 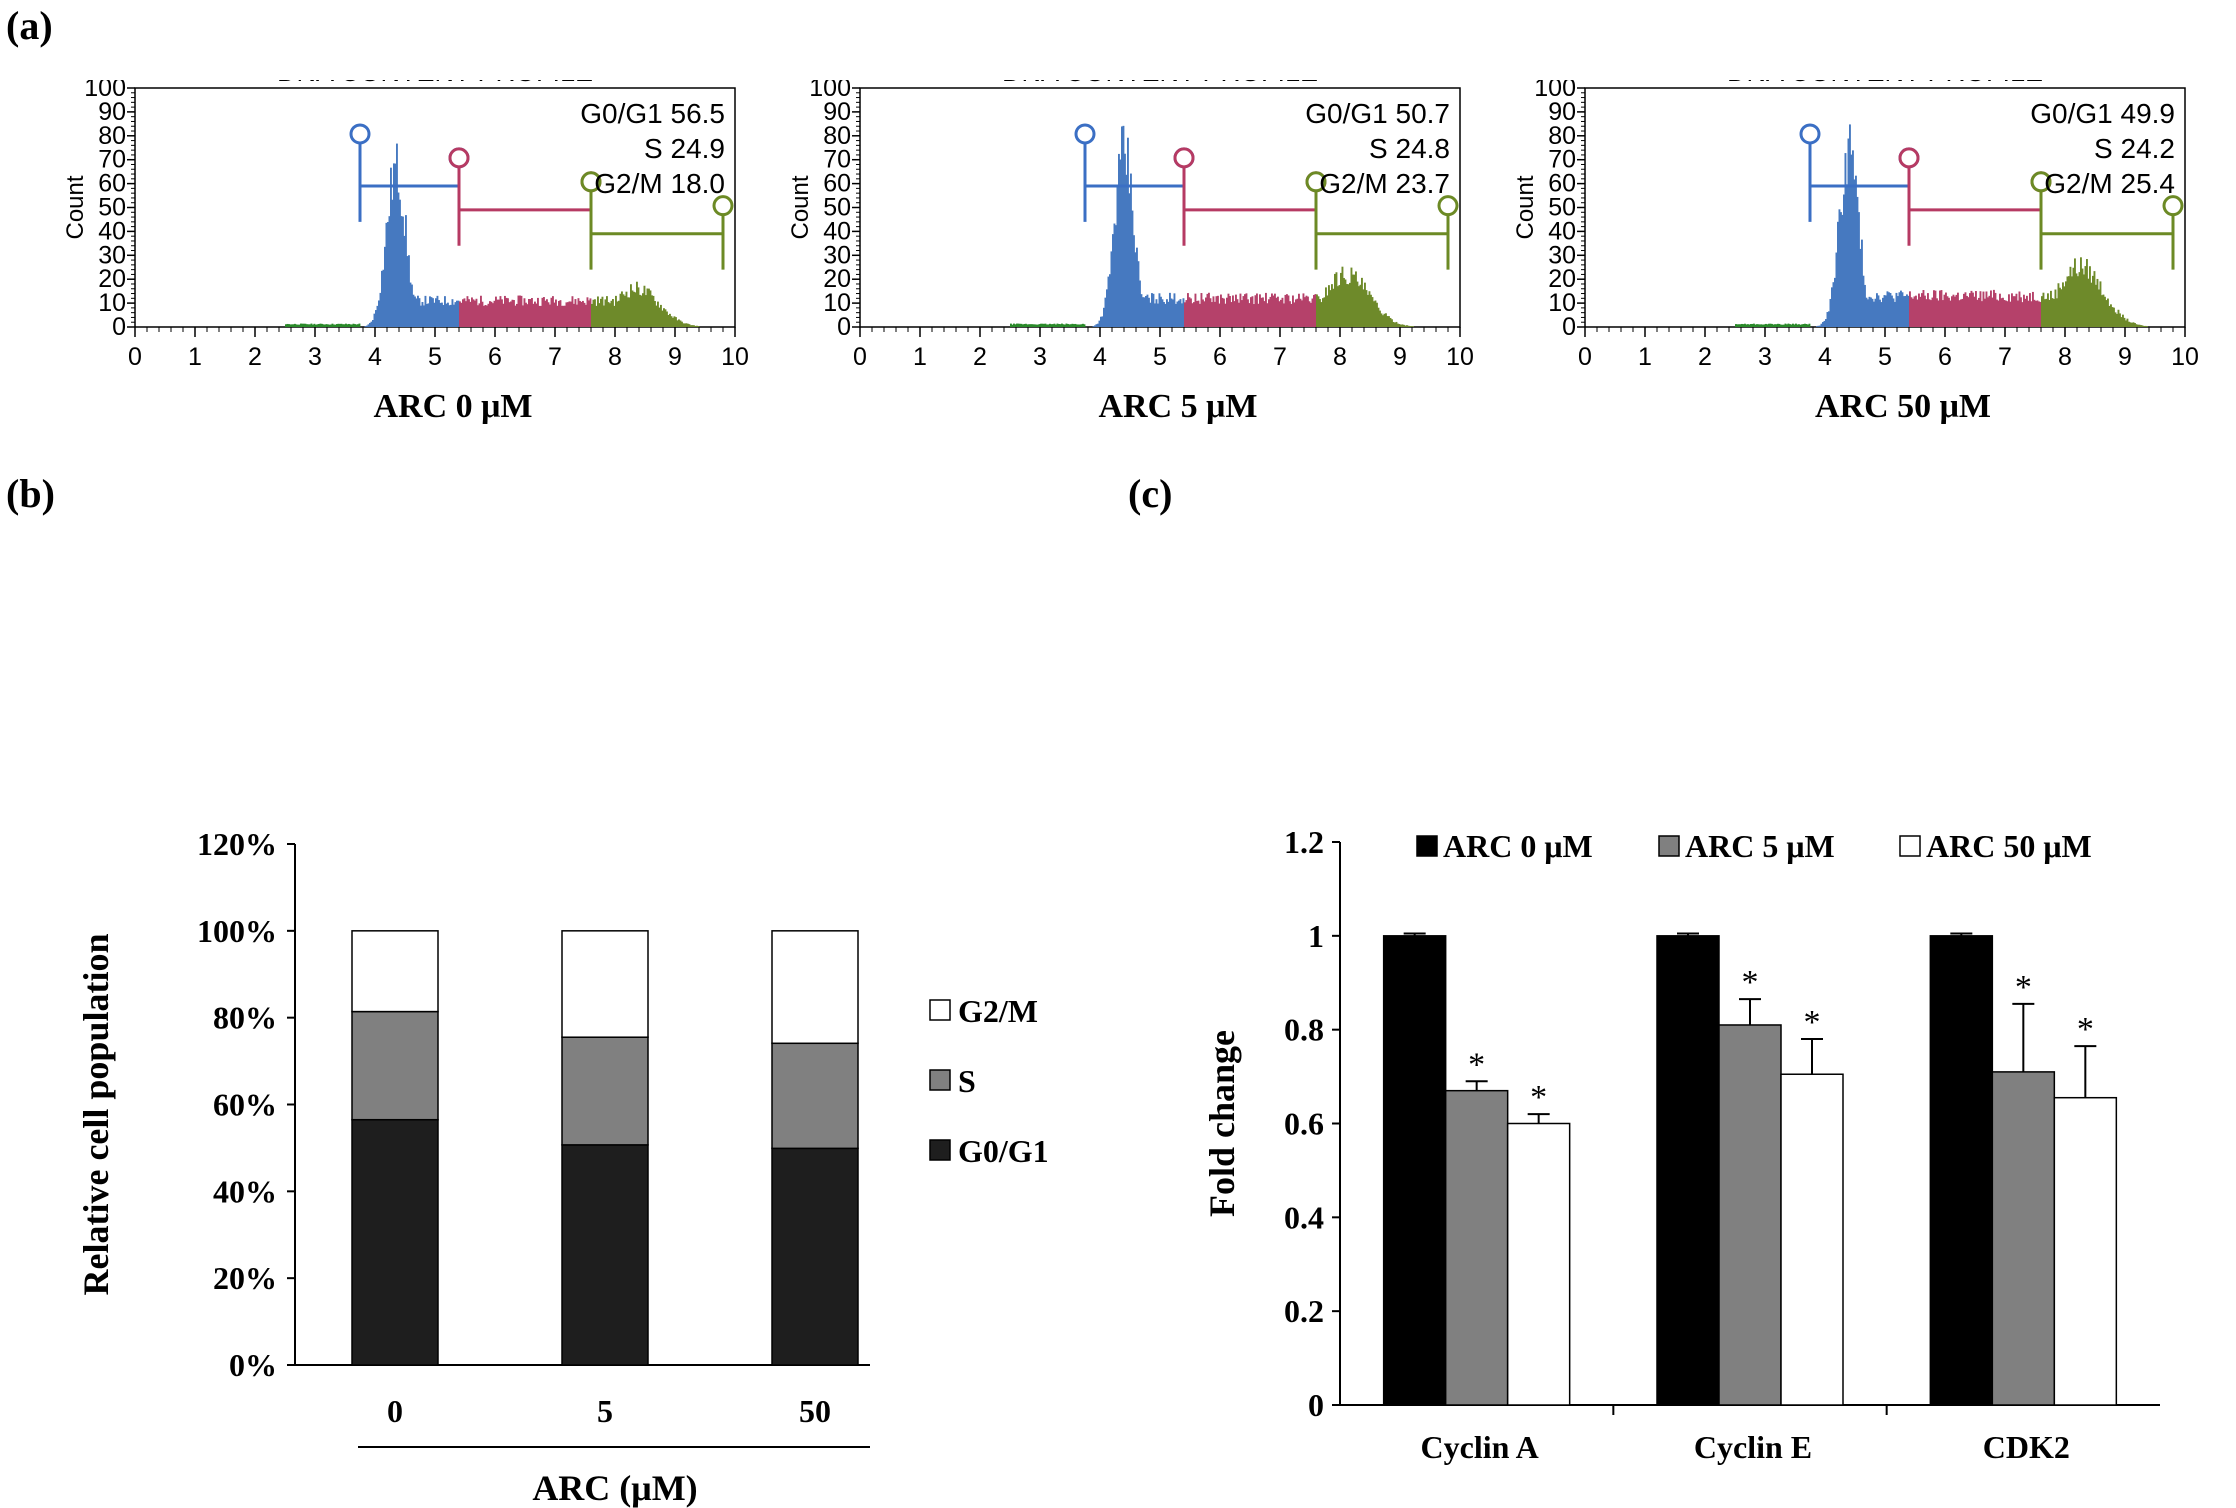 I want to click on significance-mark-arc-5-m-cyclin-a: *, so click(x=1476, y=1064).